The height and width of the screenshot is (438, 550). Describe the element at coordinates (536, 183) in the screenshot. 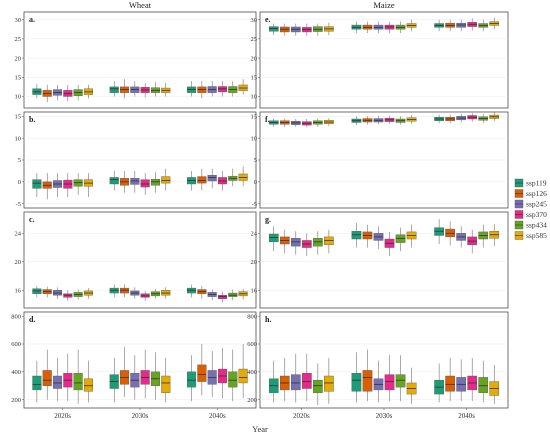

I see `legend-label: ssp119` at that location.